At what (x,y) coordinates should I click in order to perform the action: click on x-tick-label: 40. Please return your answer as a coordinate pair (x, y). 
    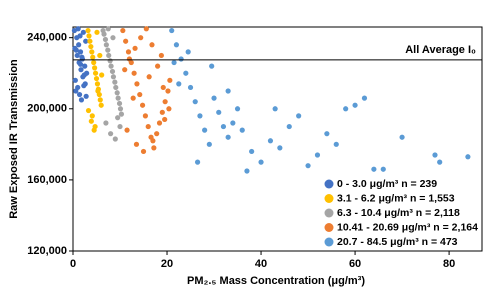
    Looking at the image, I should click on (261, 264).